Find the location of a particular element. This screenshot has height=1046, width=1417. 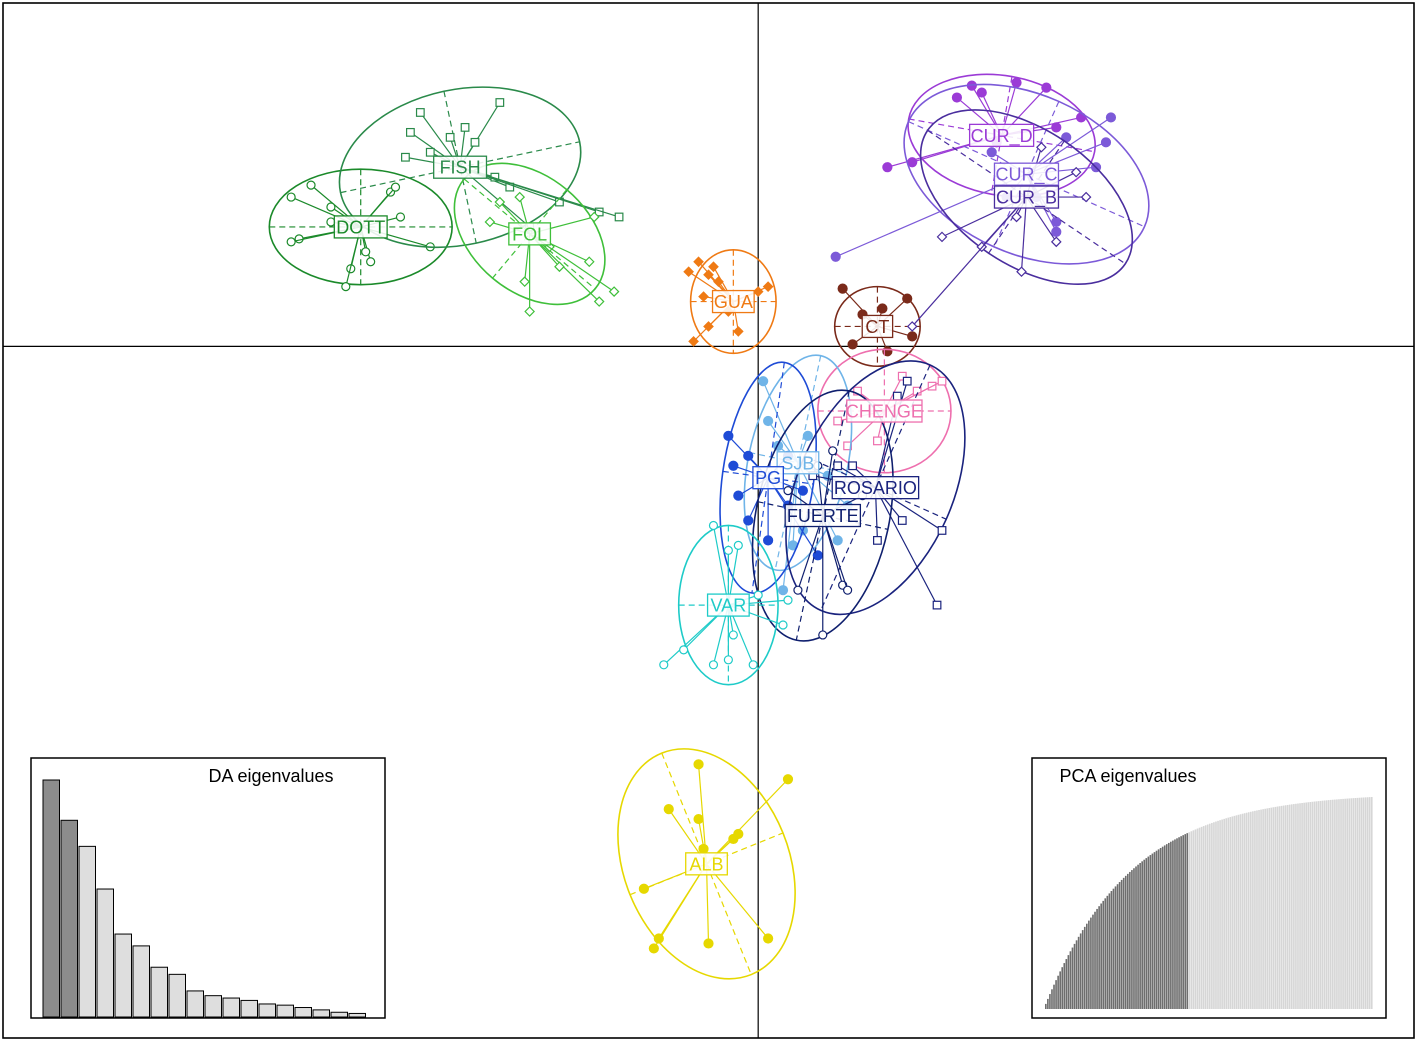

point-chenge is located at coordinates (857, 391).